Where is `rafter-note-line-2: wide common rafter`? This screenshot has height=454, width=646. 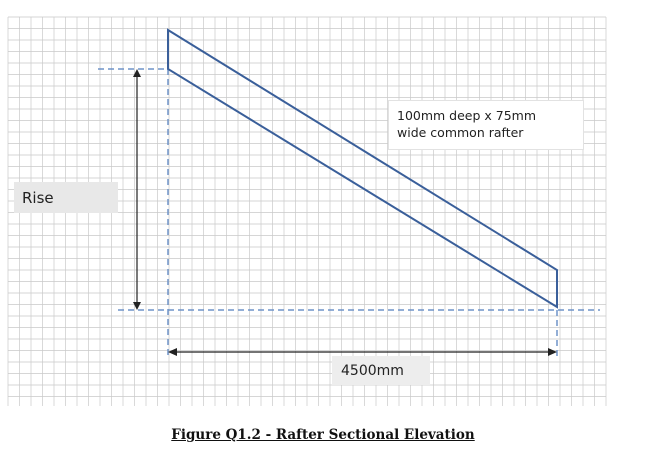 rafter-note-line-2: wide common rafter is located at coordinates (460, 132).